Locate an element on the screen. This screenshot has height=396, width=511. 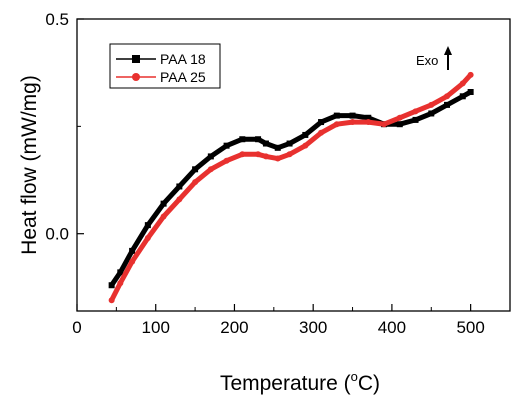
y-tick-label-0: 0.0 is located at coordinates (57, 234).